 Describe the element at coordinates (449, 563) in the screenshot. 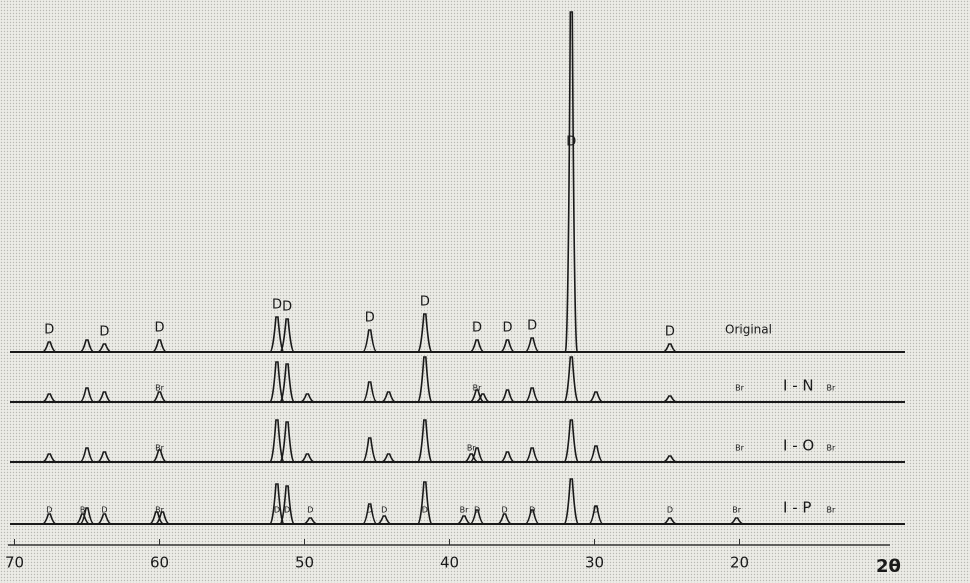

I see `x-tick-label: 40` at that location.